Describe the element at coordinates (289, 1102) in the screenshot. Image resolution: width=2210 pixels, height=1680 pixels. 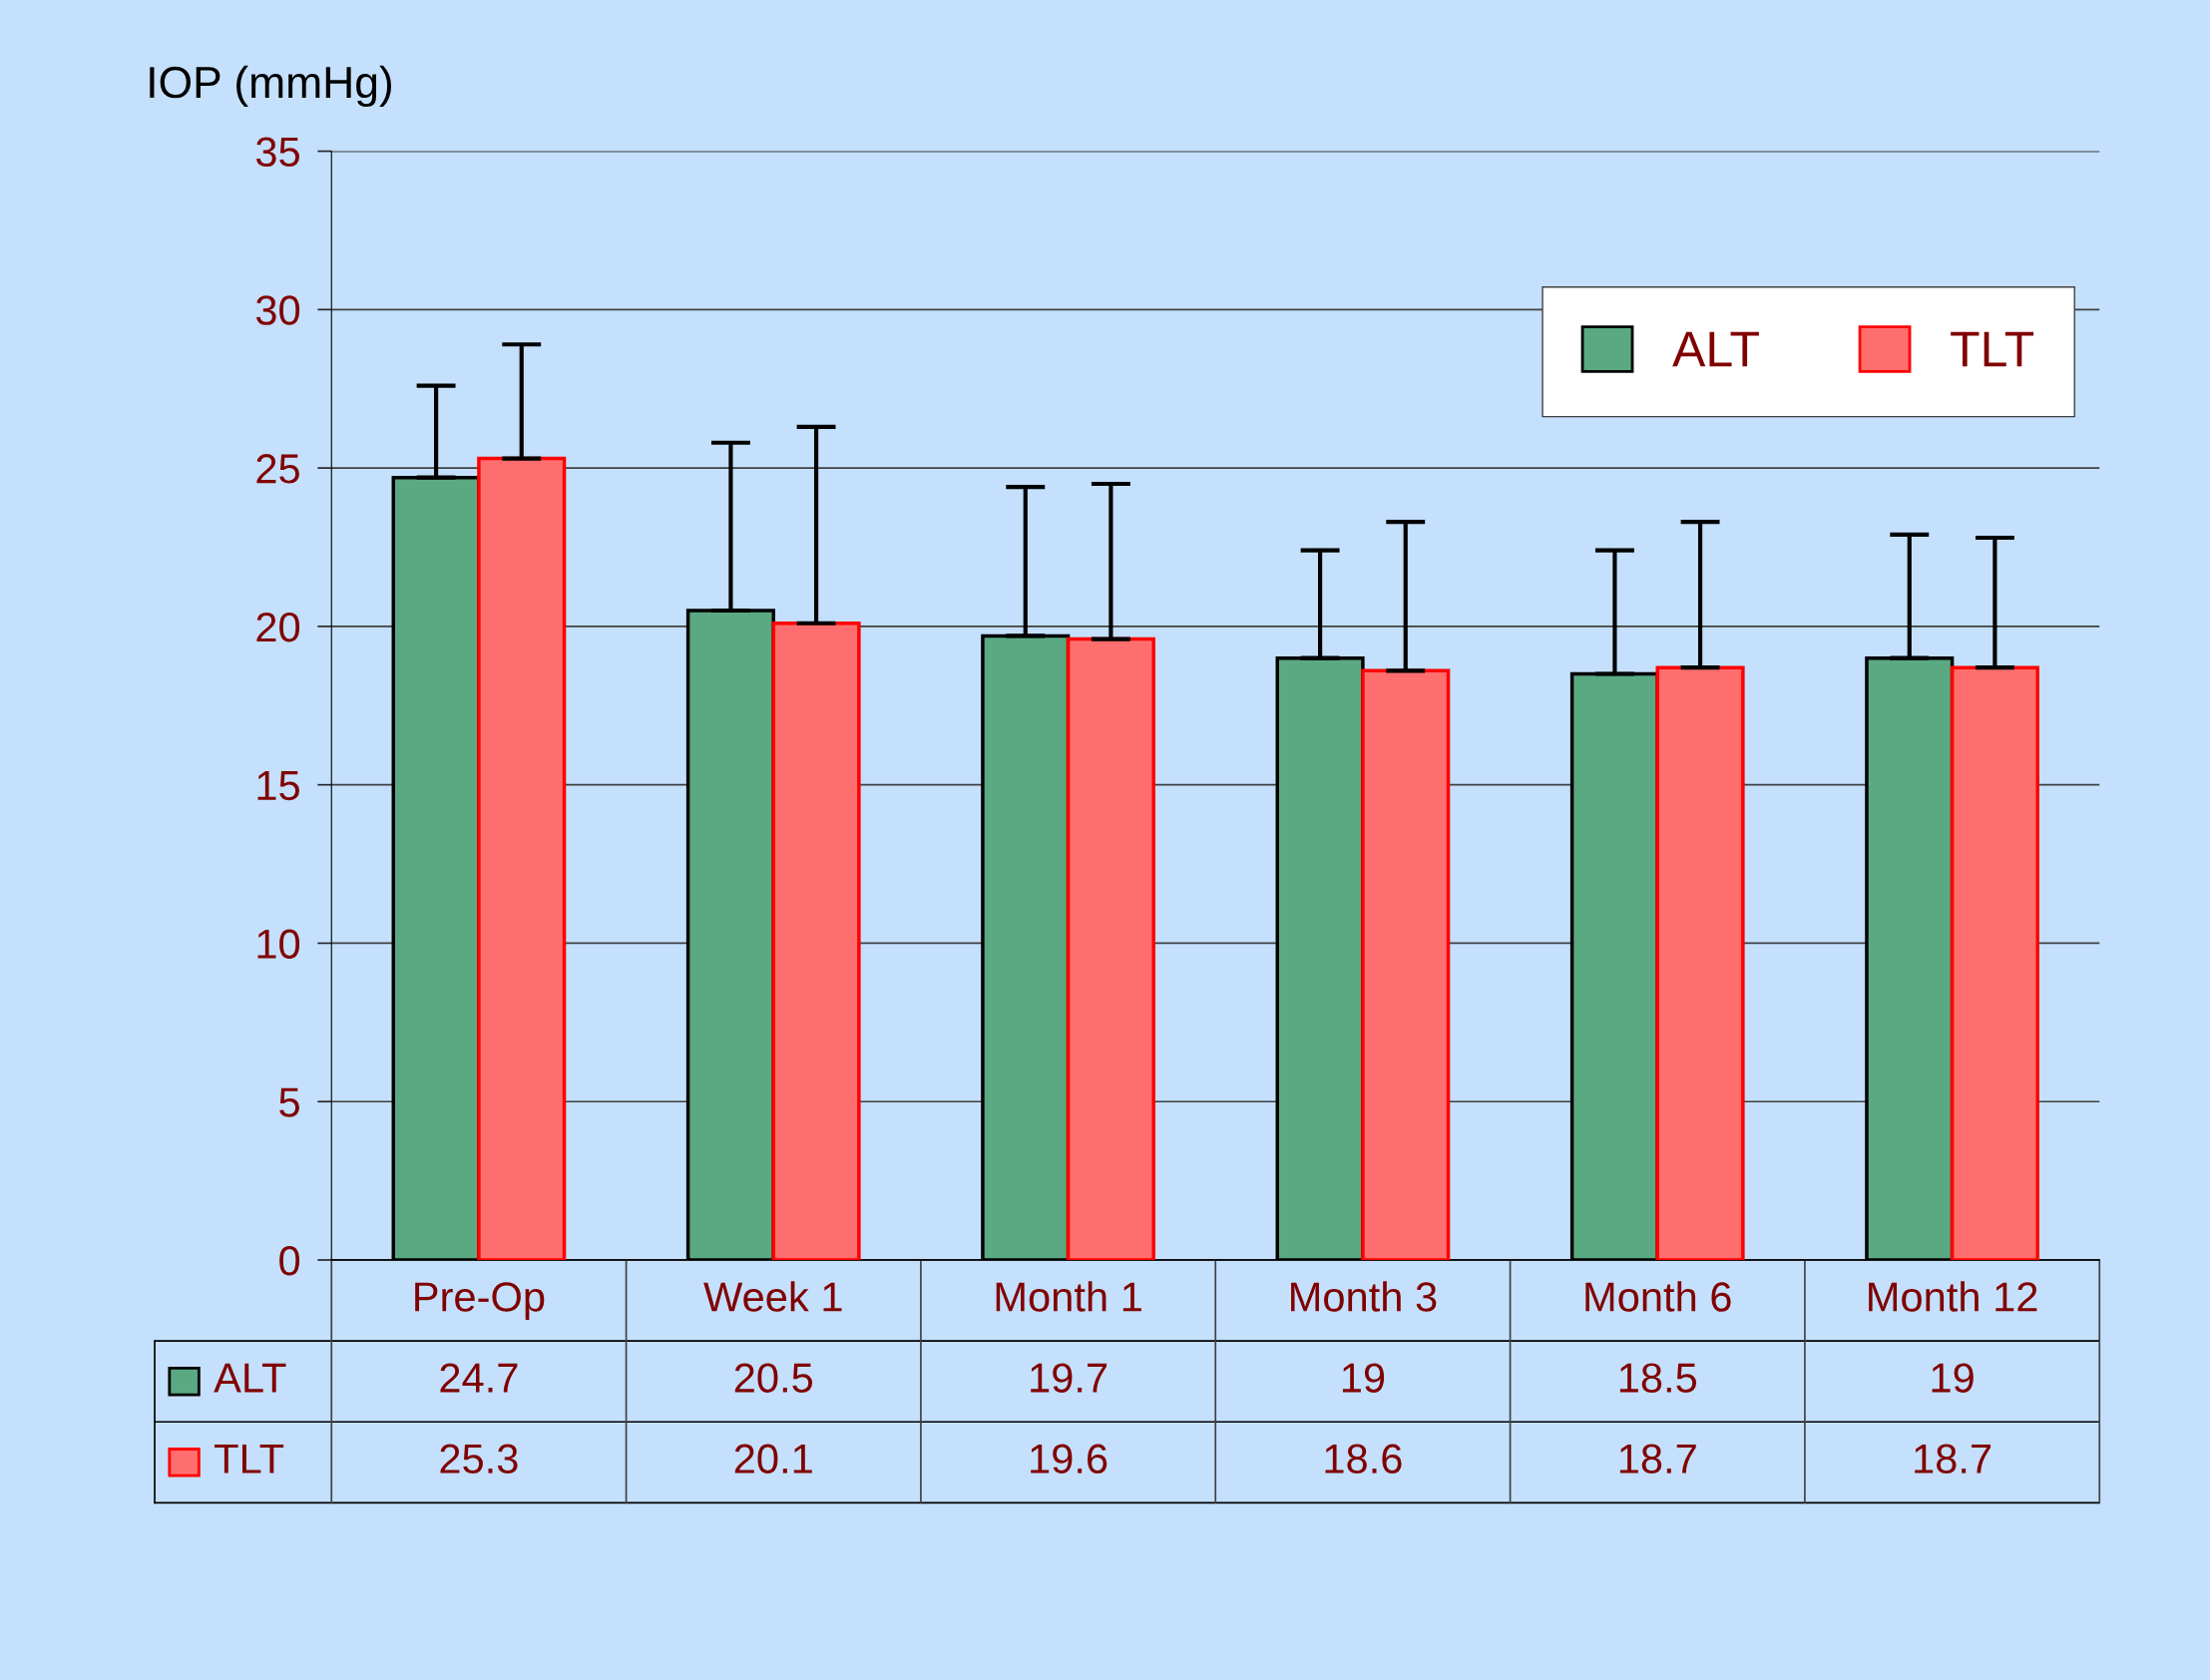
I see `y-tick-label: 5` at that location.